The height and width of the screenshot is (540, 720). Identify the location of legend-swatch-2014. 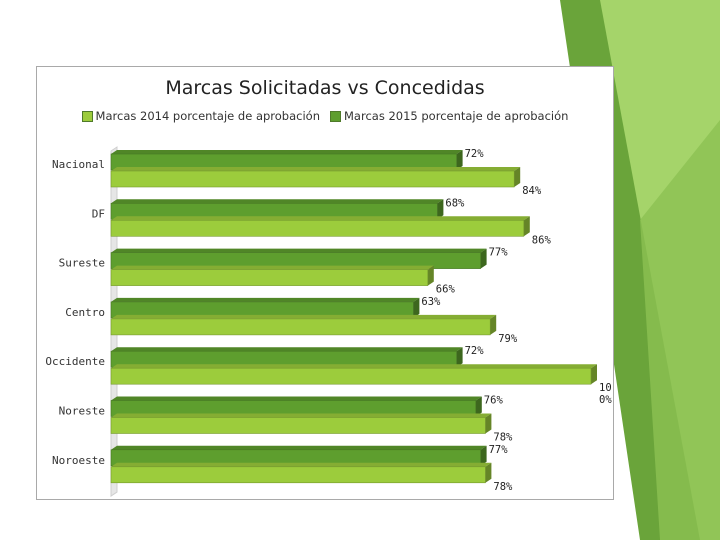
(87, 116).